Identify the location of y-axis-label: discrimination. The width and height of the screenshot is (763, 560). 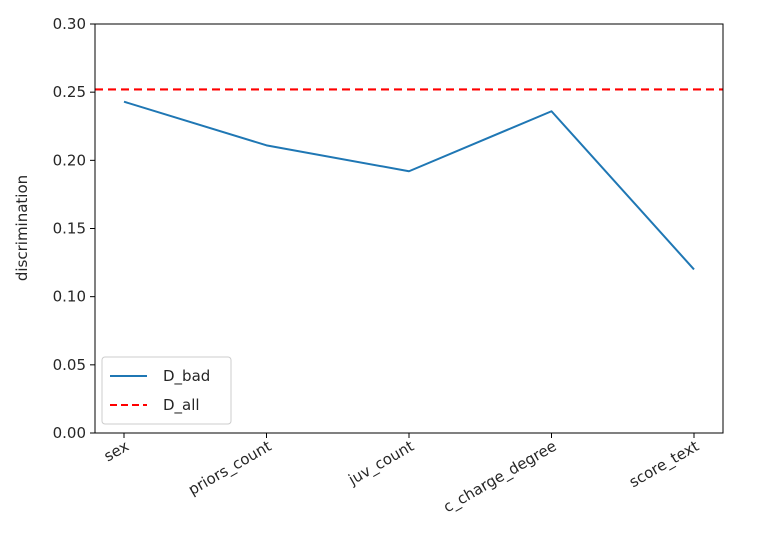
(22, 228).